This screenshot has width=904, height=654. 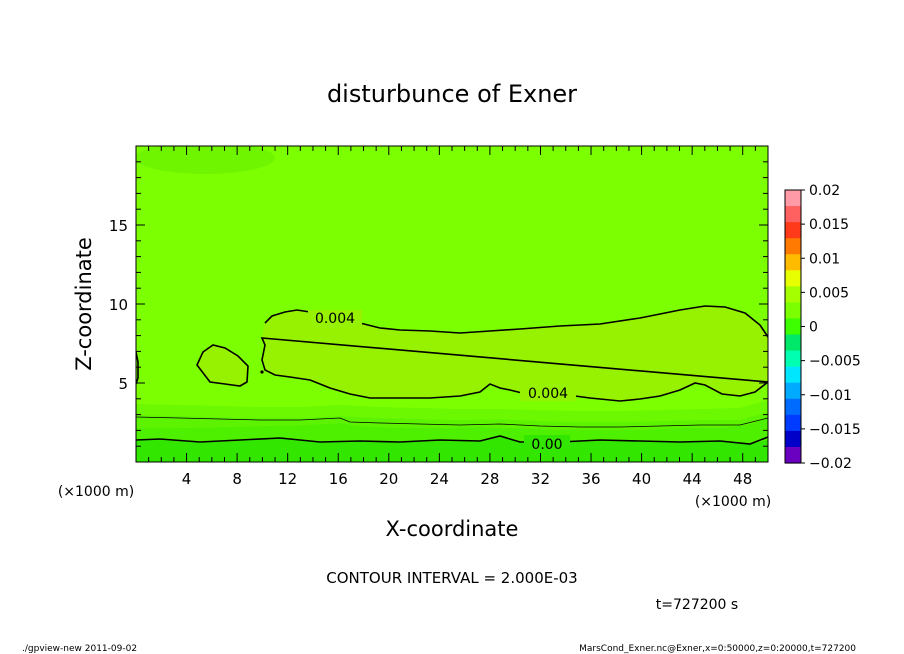 What do you see at coordinates (742, 479) in the screenshot?
I see `x-tick-label: 48` at bounding box center [742, 479].